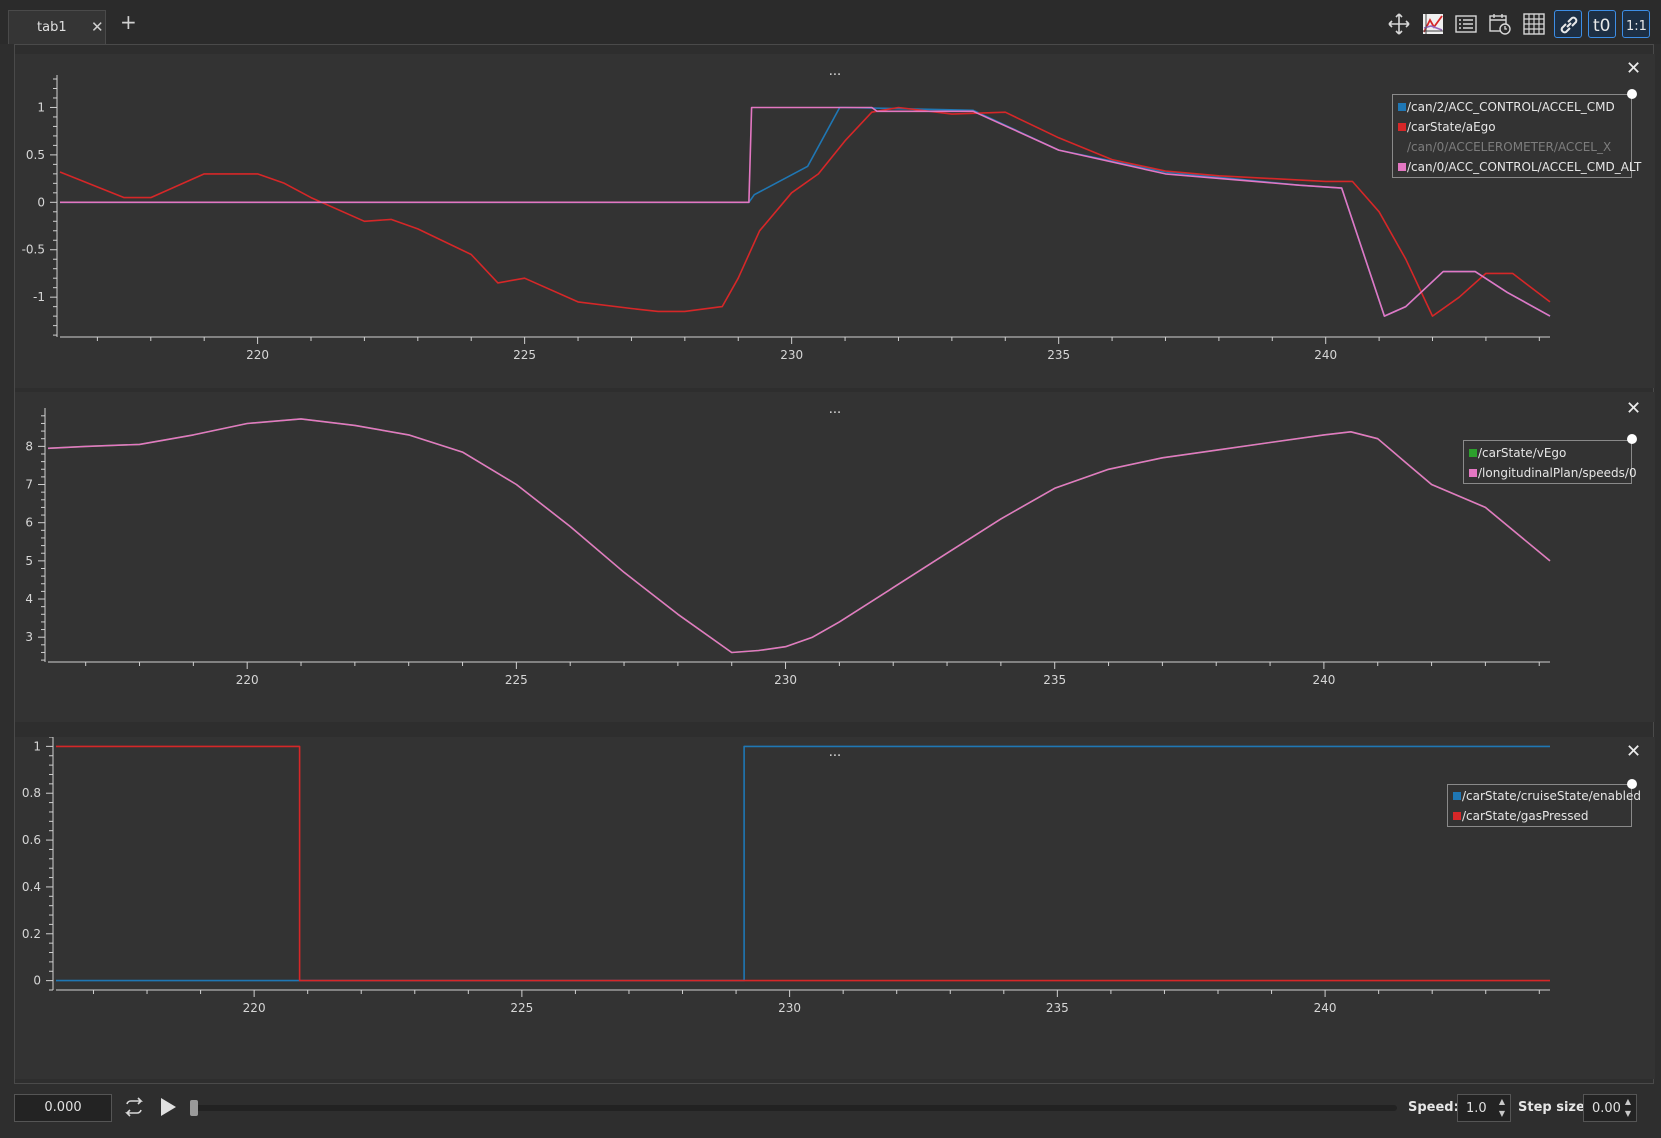 The width and height of the screenshot is (1661, 1138). What do you see at coordinates (52, 27) in the screenshot?
I see `tab-label: tab1` at bounding box center [52, 27].